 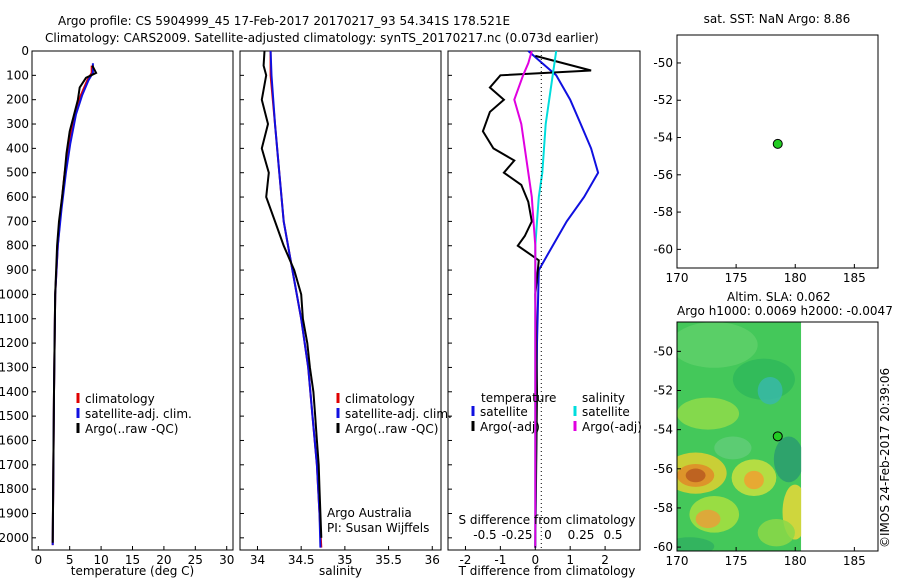 What do you see at coordinates (17, 100) in the screenshot?
I see `depth-tick-label: 200` at bounding box center [17, 100].